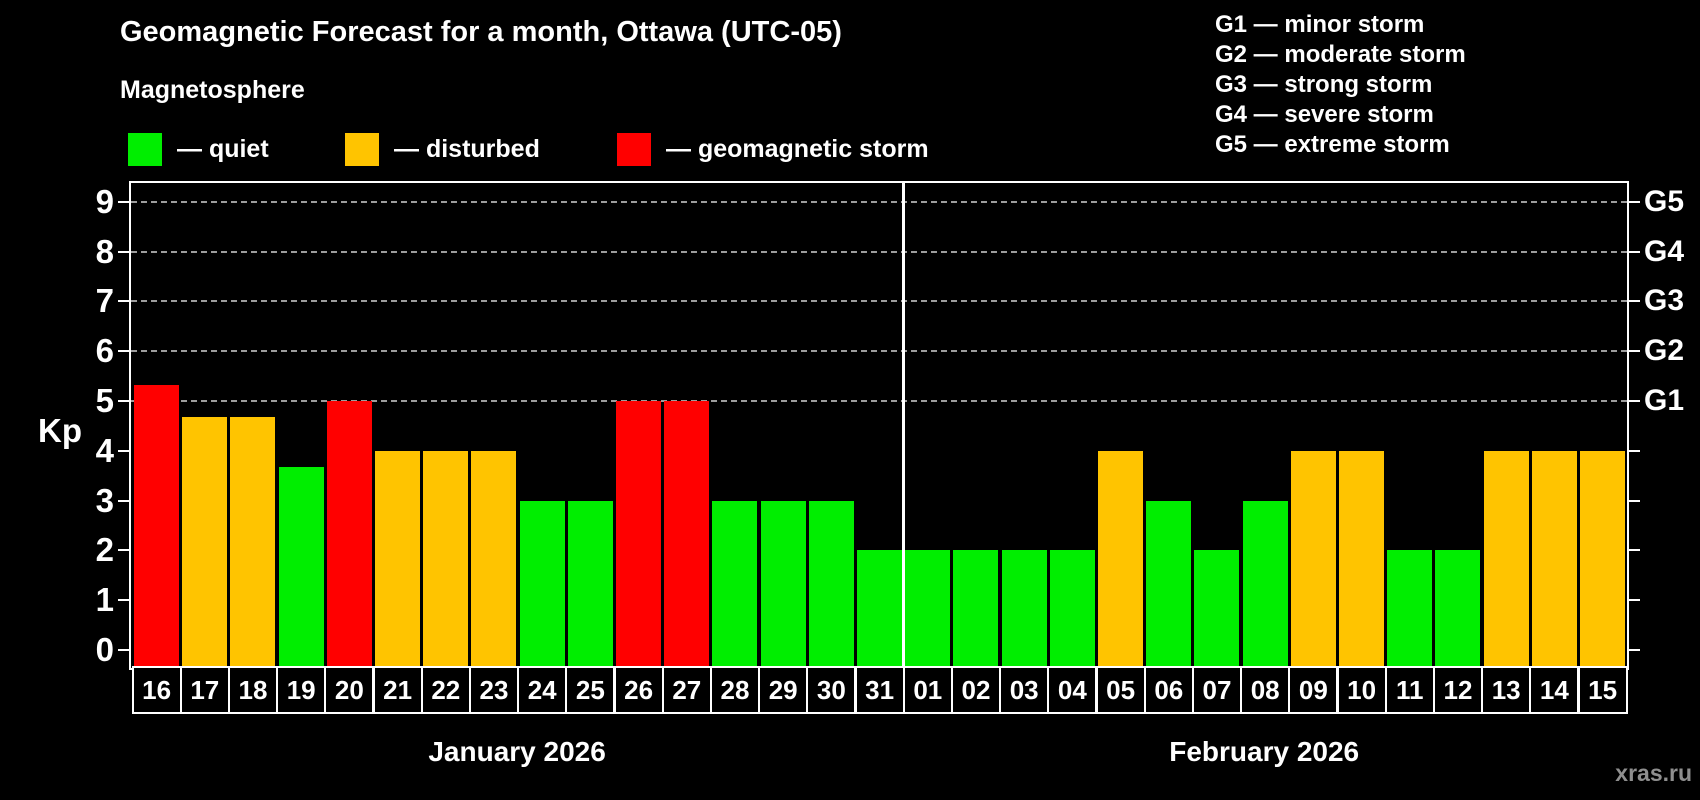  I want to click on date-label-02: 02, so click(976, 690).